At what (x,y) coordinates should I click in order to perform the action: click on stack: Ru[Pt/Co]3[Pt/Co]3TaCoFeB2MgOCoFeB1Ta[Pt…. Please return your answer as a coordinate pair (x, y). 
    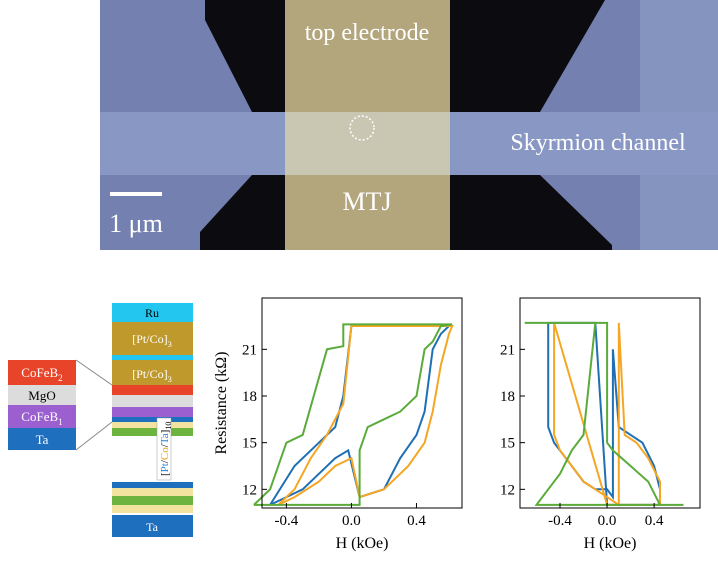
    Looking at the image, I should click on (100, 420).